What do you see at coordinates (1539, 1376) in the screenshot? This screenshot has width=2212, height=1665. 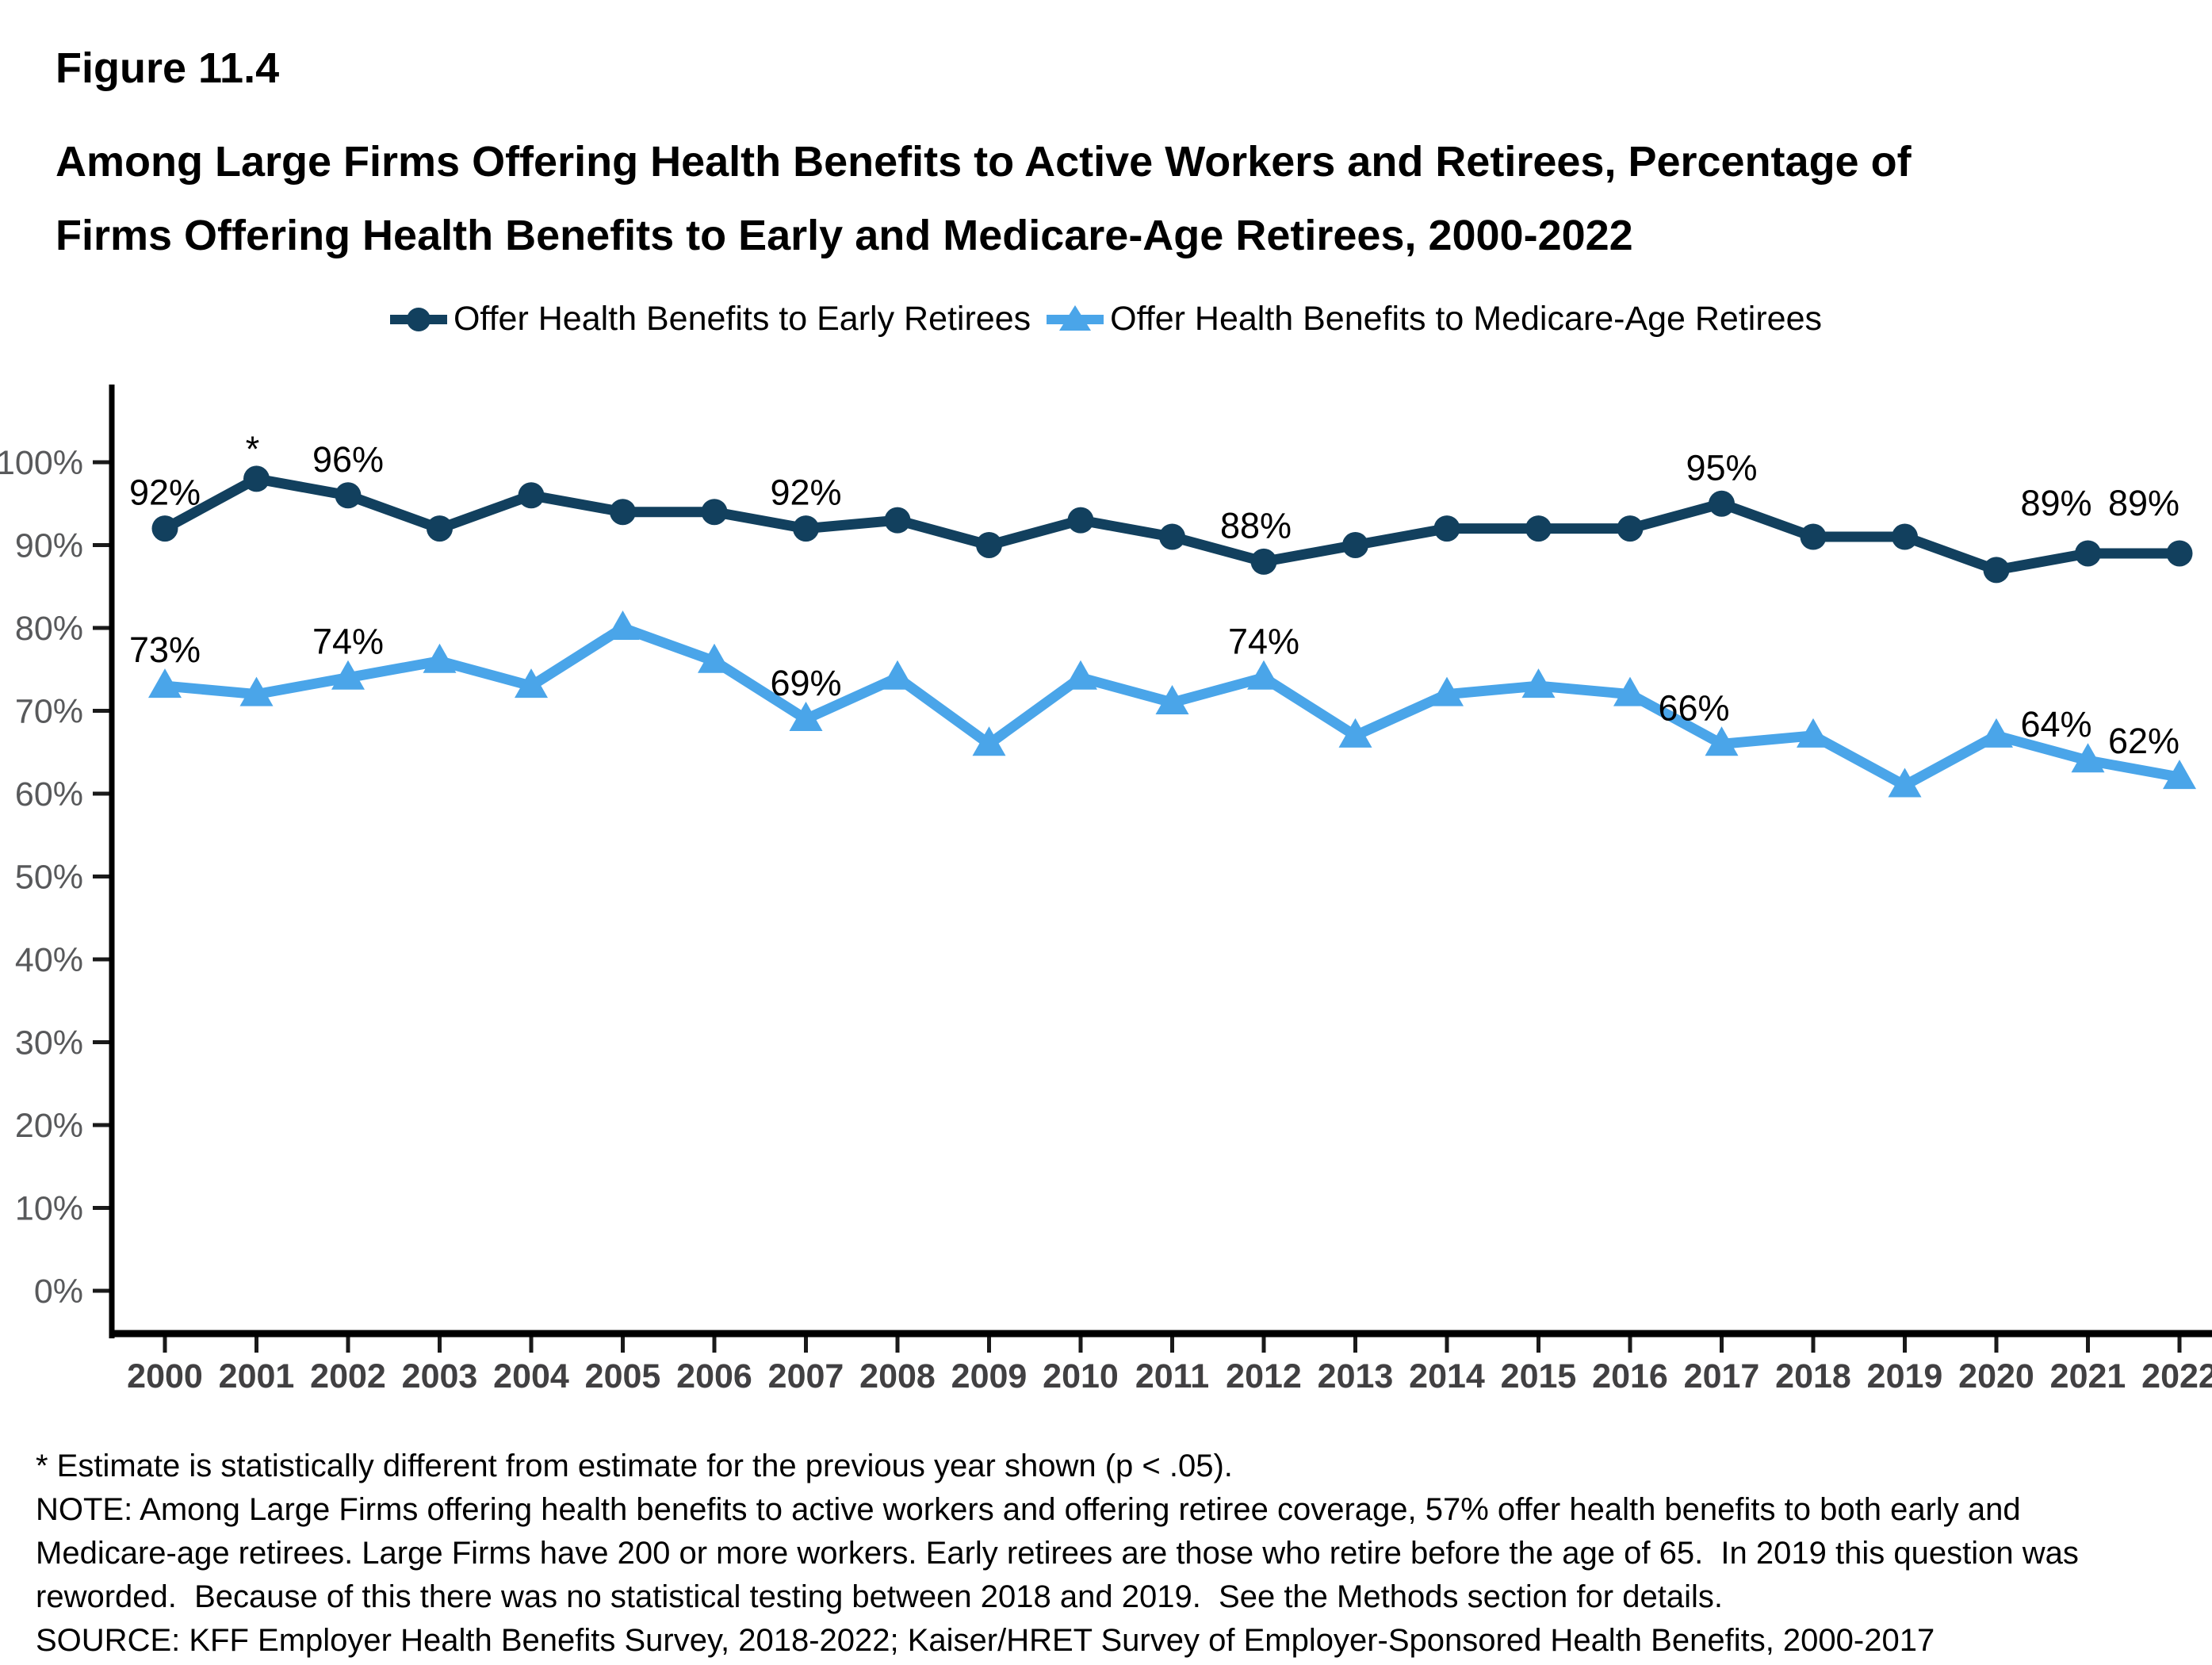 I see `x-year-label: 2015` at bounding box center [1539, 1376].